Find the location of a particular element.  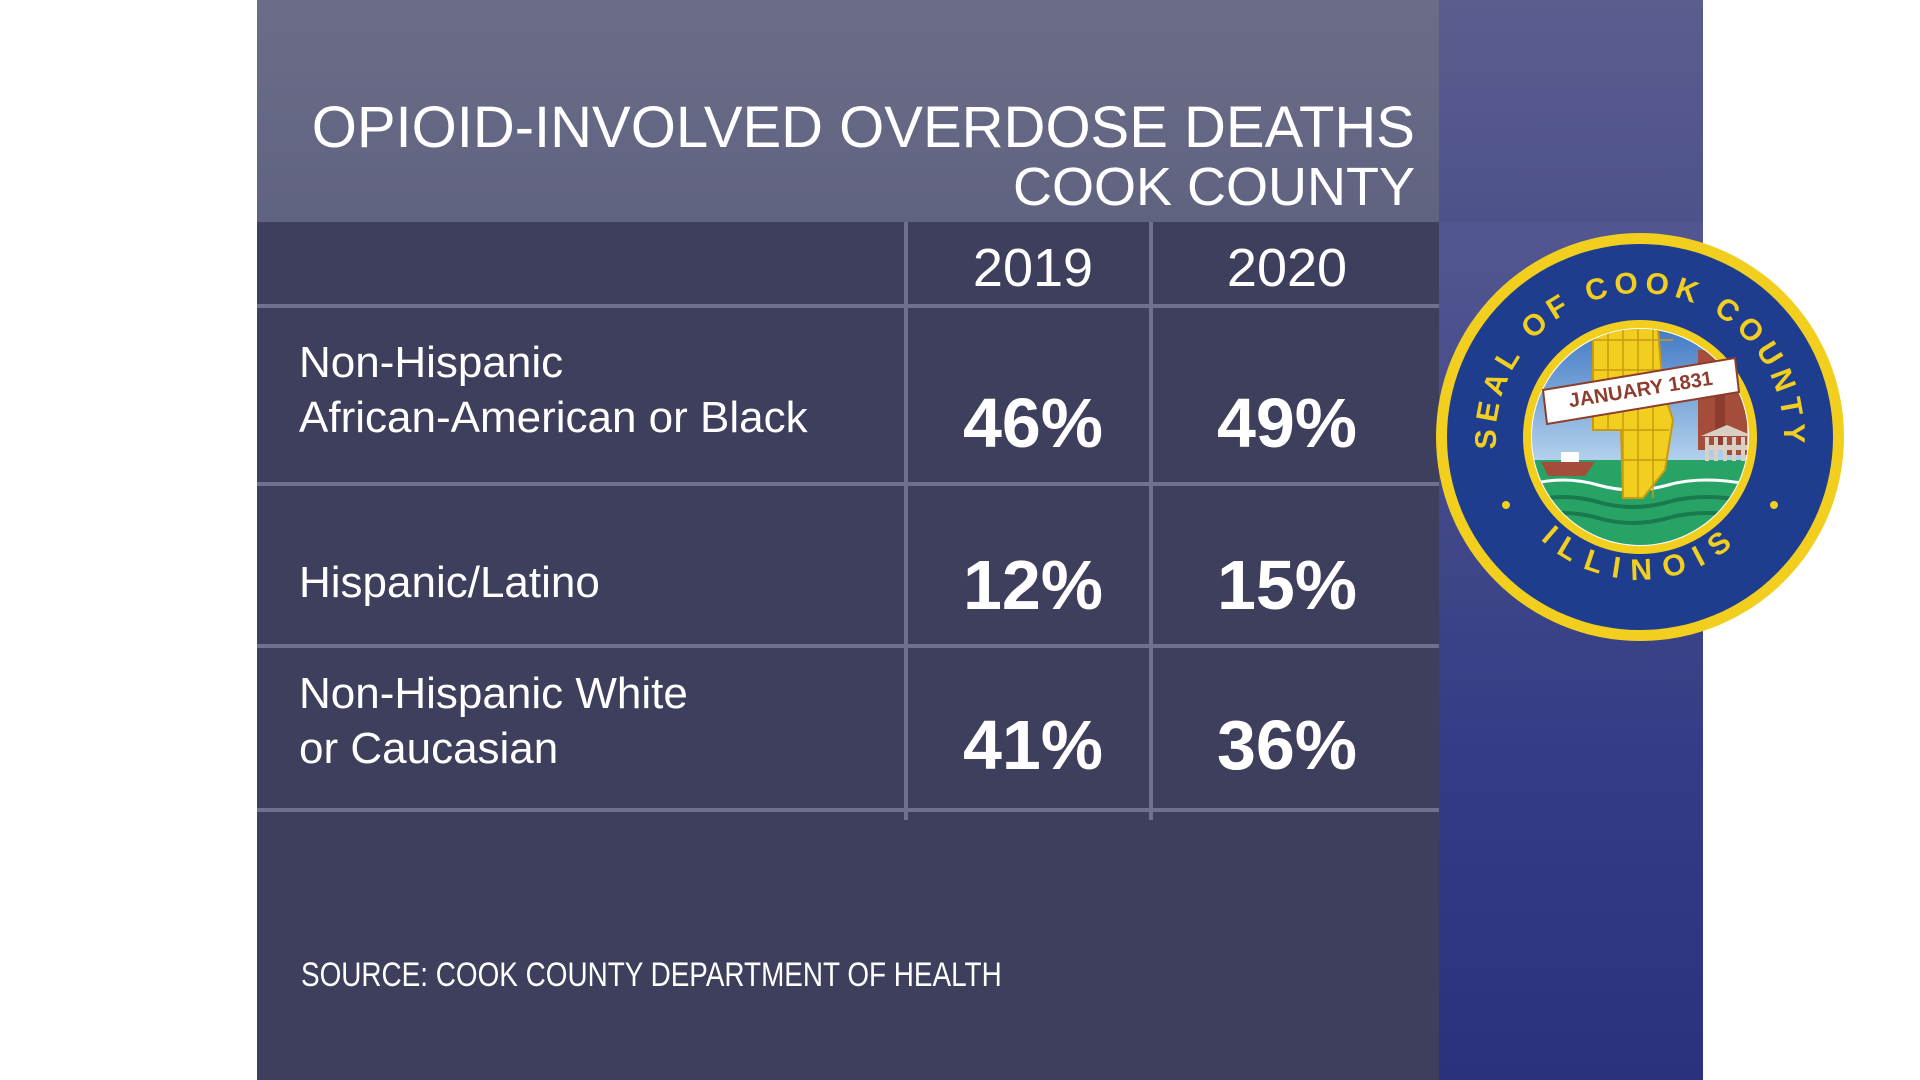

chart-subtitle: COOK COUNTY is located at coordinates (1213, 187).